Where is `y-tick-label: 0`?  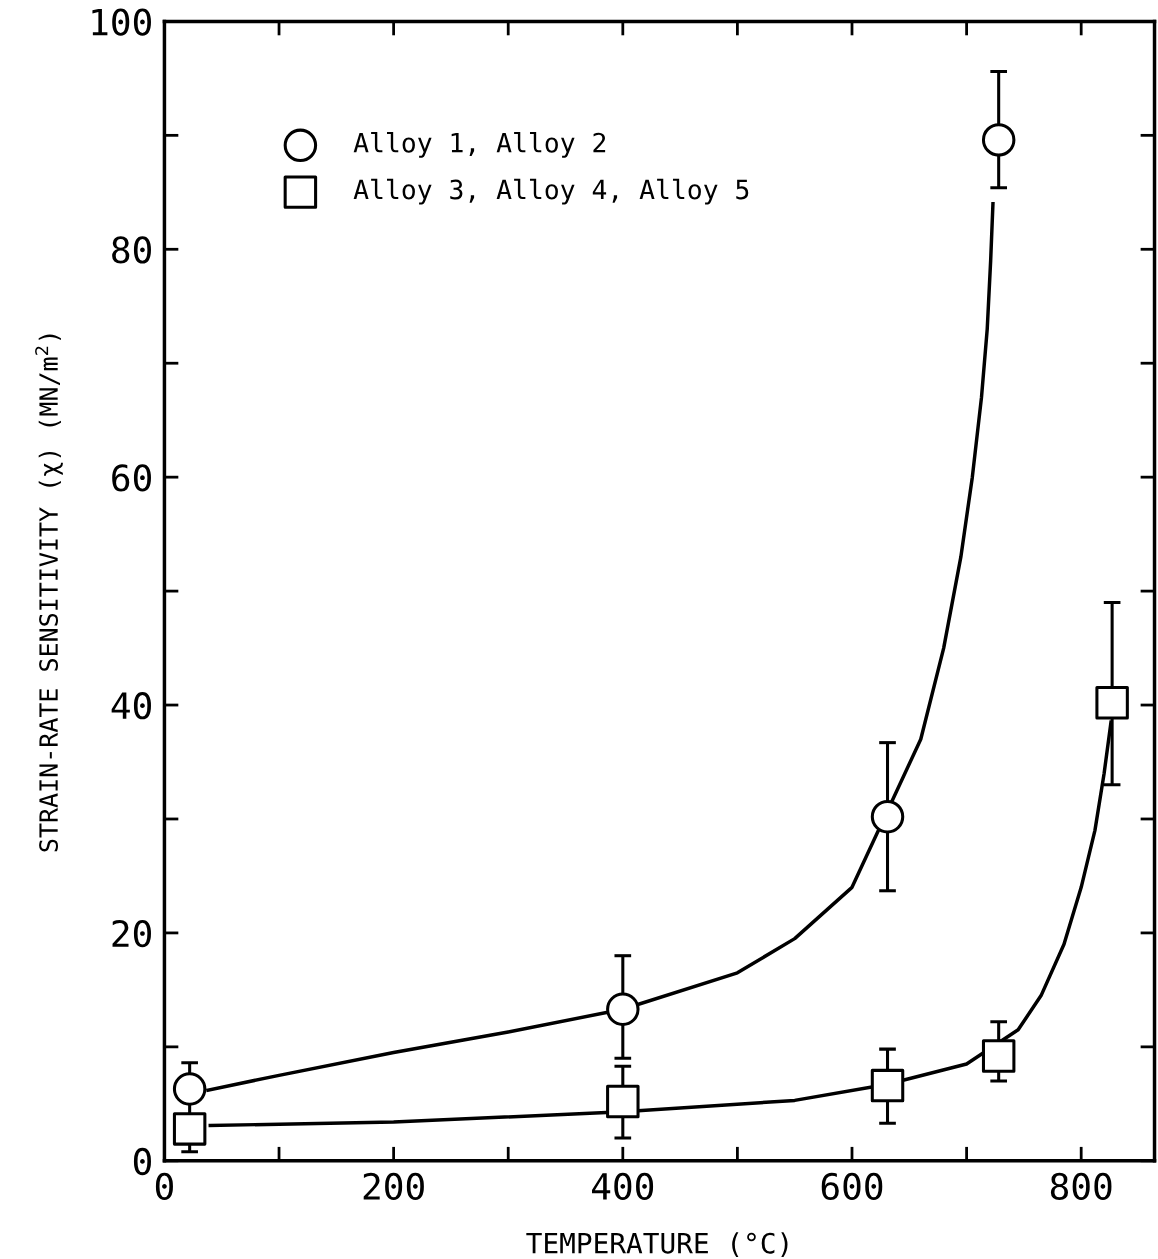 y-tick-label: 0 is located at coordinates (142, 1161).